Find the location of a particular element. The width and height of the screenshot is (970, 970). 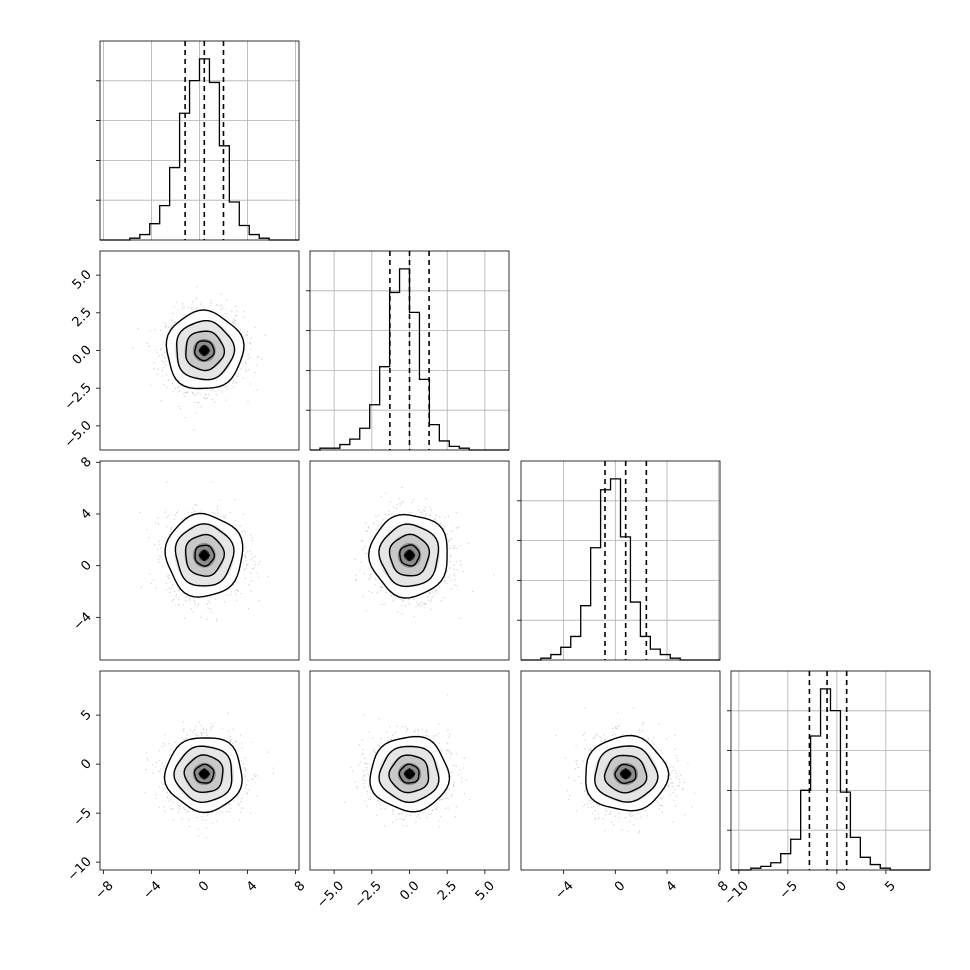

y-axis-row-3: 5 0 −5 −10 is located at coordinates (82, 795).